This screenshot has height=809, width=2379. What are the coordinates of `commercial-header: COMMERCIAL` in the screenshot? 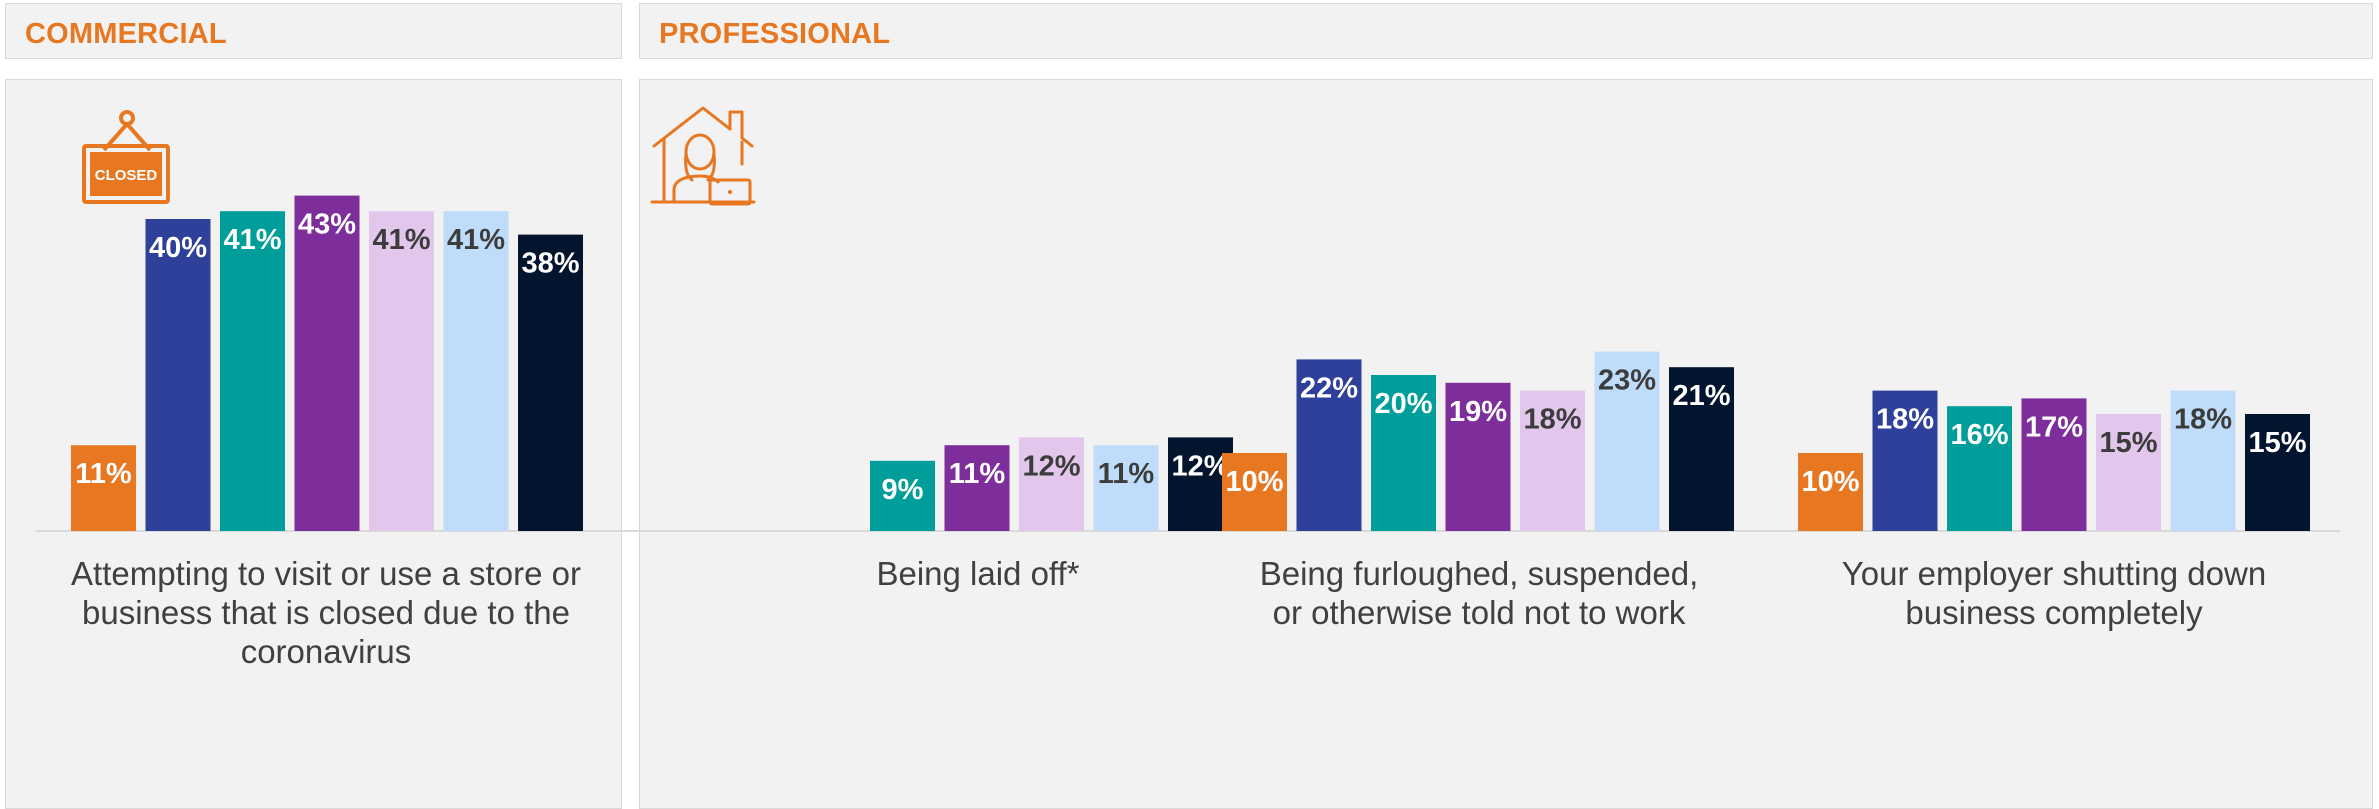 It's located at (313, 31).